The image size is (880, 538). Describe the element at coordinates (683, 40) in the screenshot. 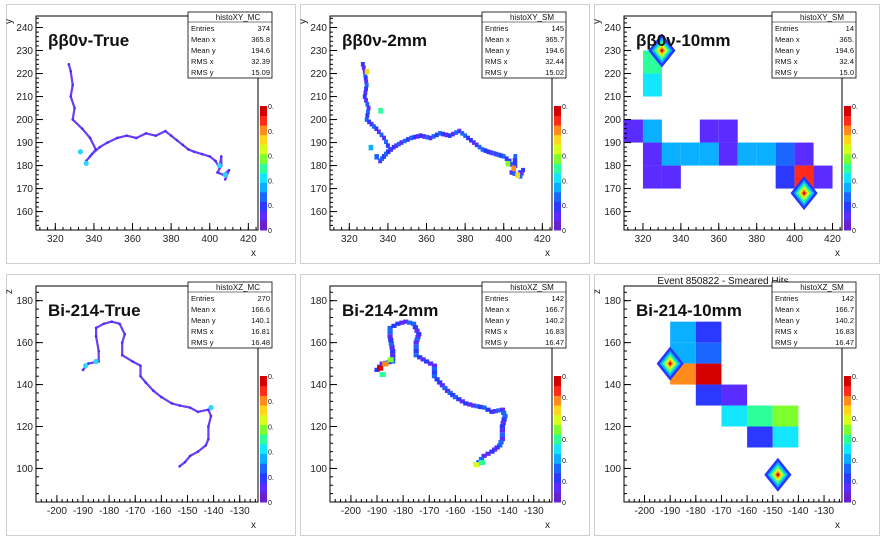

I see `chart-title: ββ0ν-10mm` at that location.